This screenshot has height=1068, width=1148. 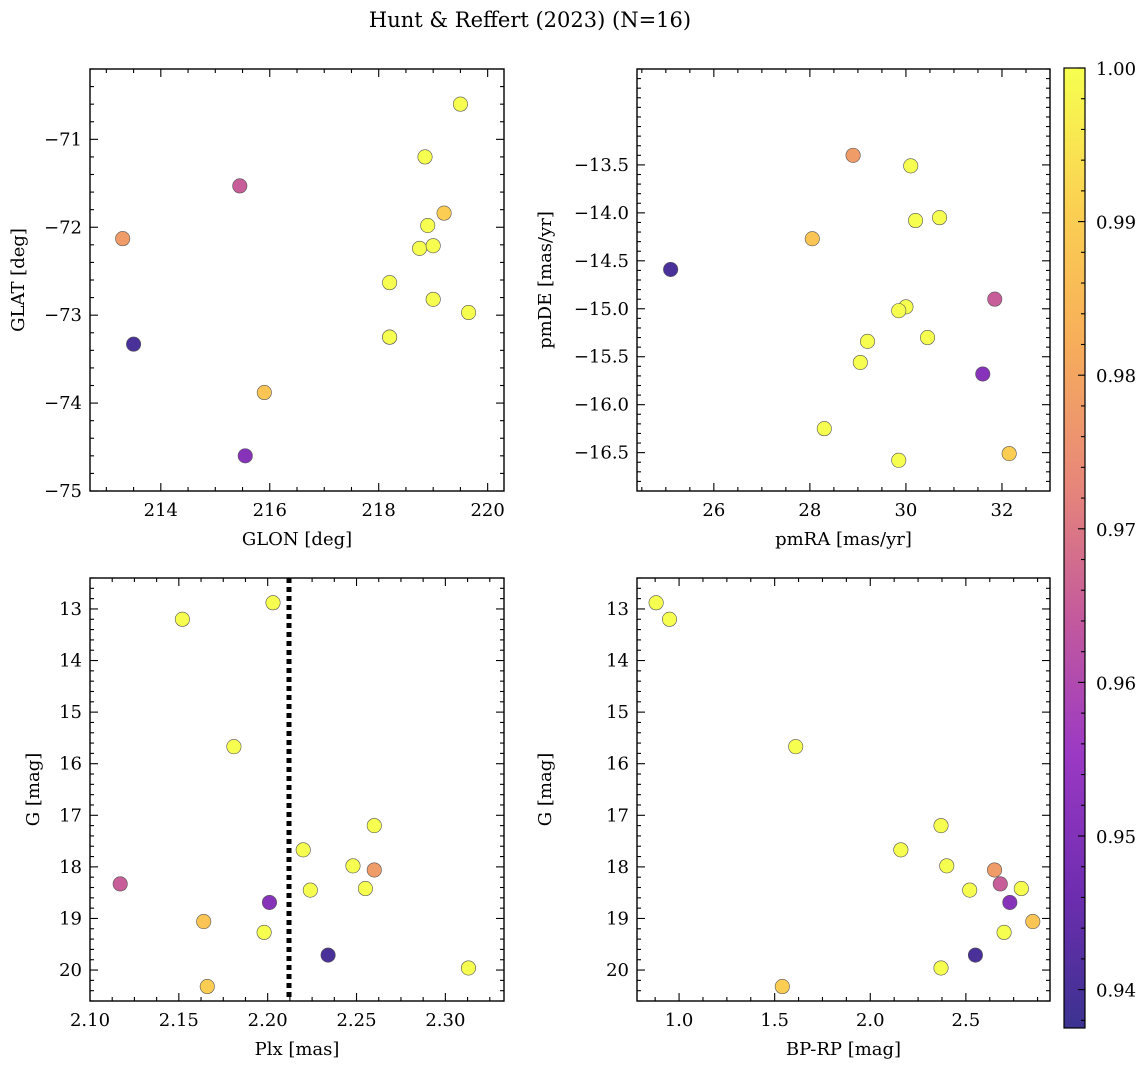 I want to click on x-tick-label: 218, so click(x=379, y=510).